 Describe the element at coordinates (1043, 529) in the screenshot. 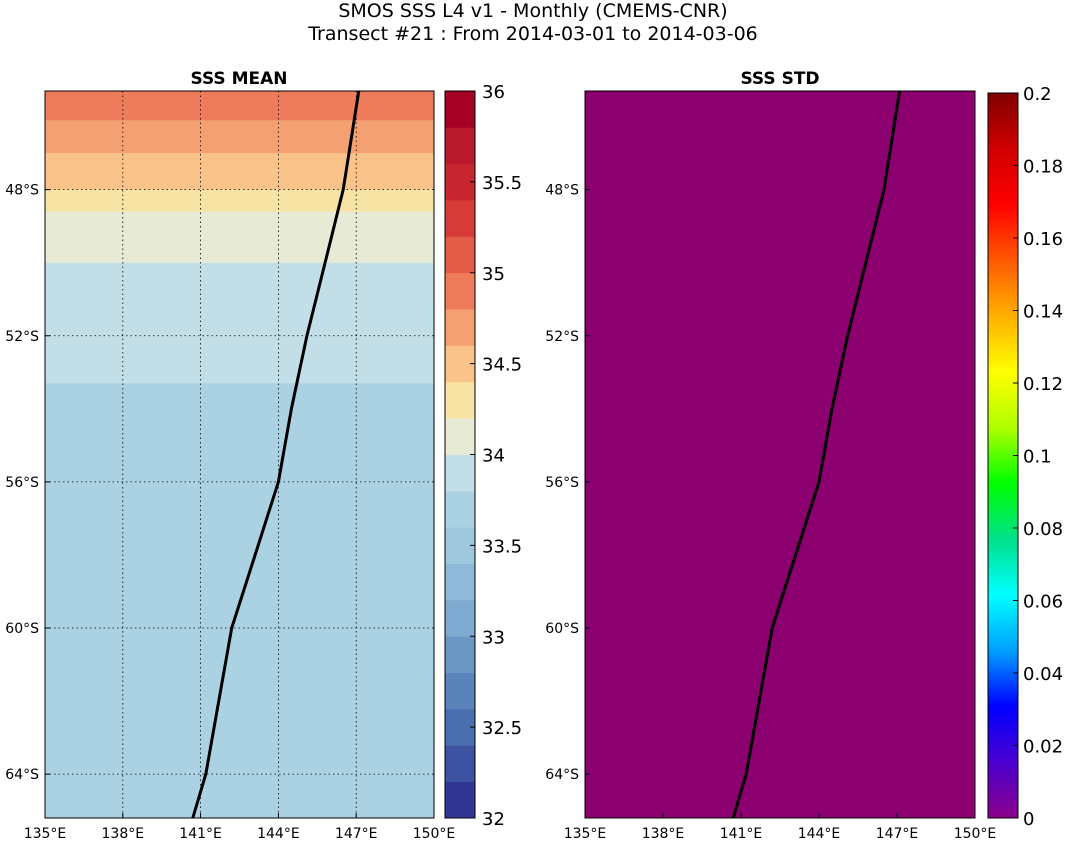

I see `sss-std-colorbar-tick-label: 0.08` at that location.